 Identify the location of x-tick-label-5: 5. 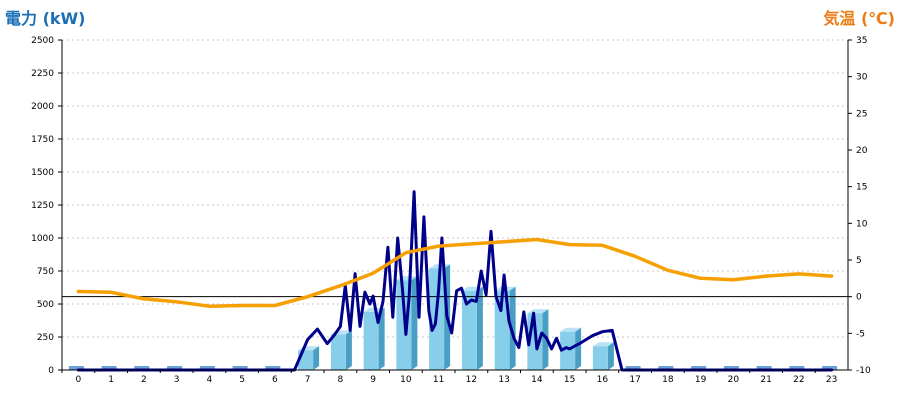
(242, 380).